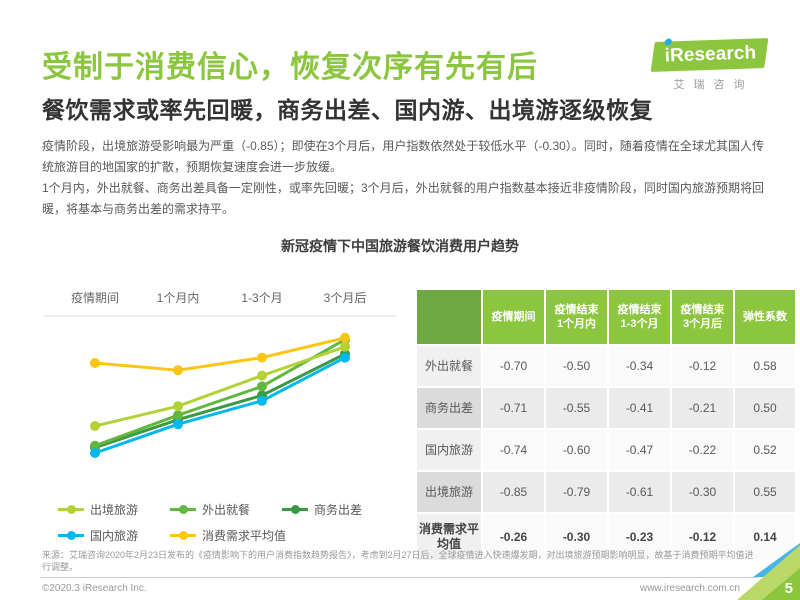 This screenshot has width=800, height=600. Describe the element at coordinates (449, 492) in the screenshot. I see `row-label: 出境旅游` at that location.